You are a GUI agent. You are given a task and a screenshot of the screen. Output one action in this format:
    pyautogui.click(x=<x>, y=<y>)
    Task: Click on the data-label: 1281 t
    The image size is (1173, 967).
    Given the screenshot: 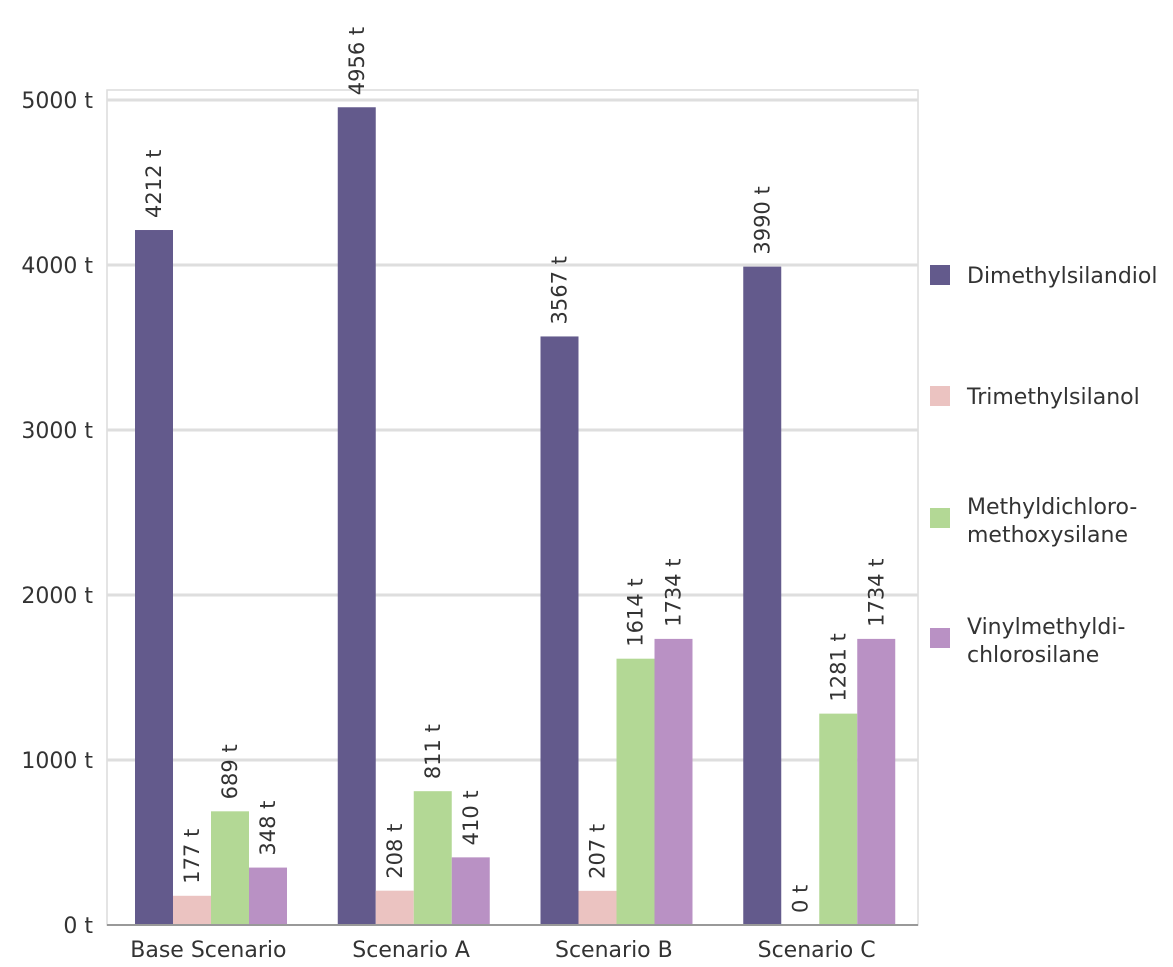 What is the action you would take?
    pyautogui.click(x=838, y=667)
    